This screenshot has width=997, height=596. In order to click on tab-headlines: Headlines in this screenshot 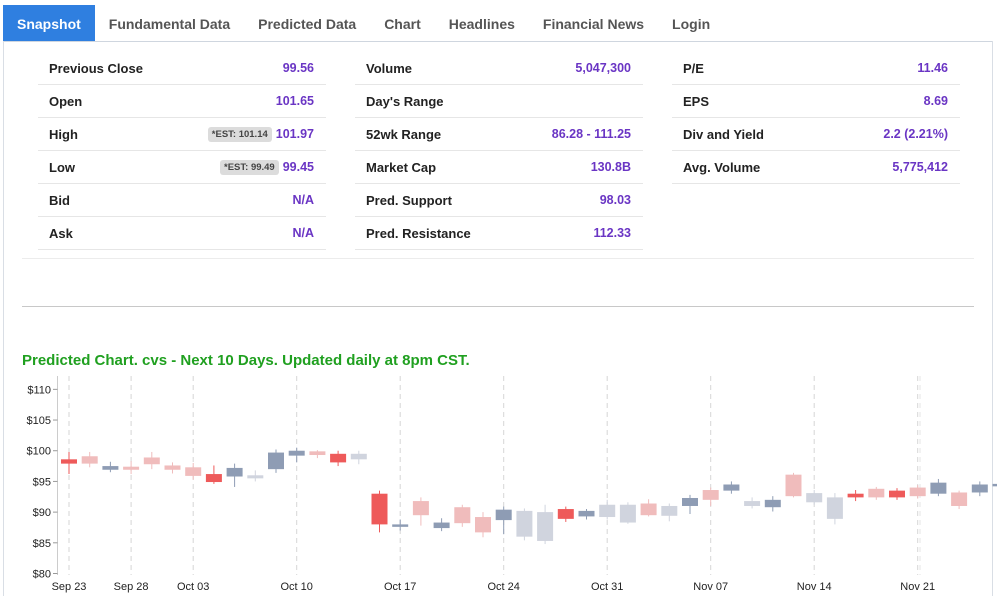, I will do `click(481, 23)`.